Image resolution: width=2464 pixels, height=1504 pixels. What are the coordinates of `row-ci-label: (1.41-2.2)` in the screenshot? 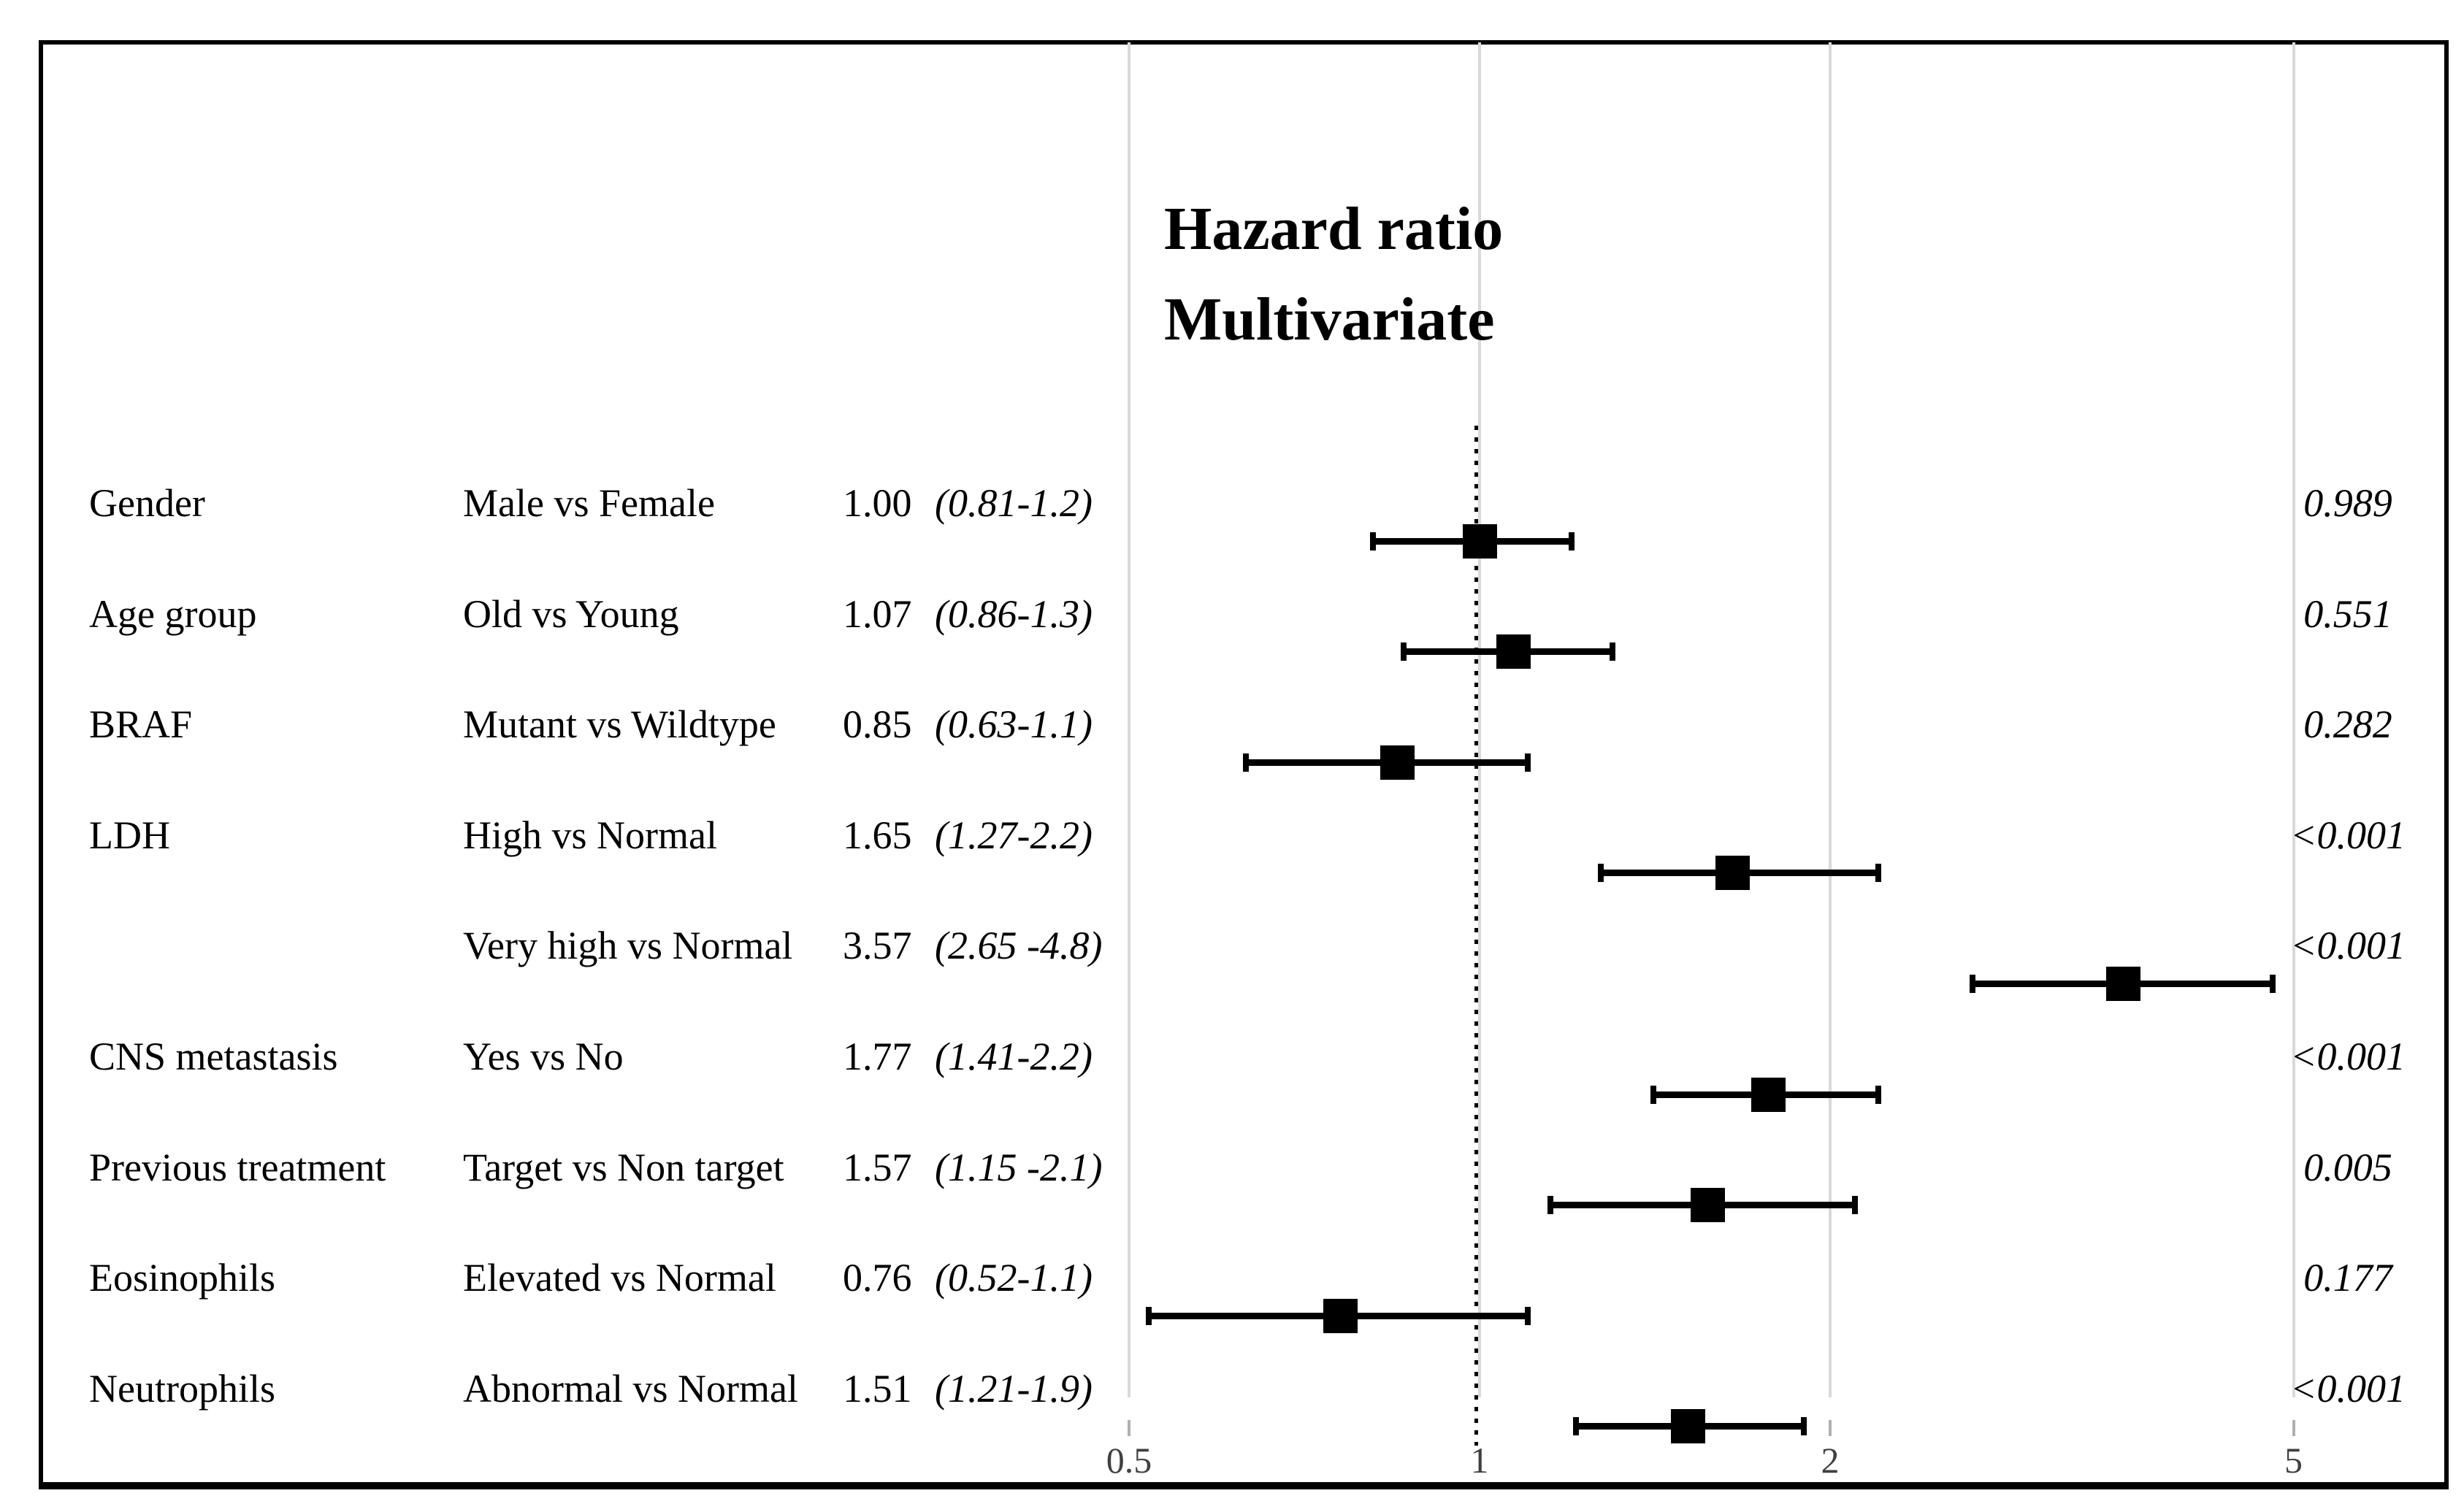 It's located at (1014, 1056).